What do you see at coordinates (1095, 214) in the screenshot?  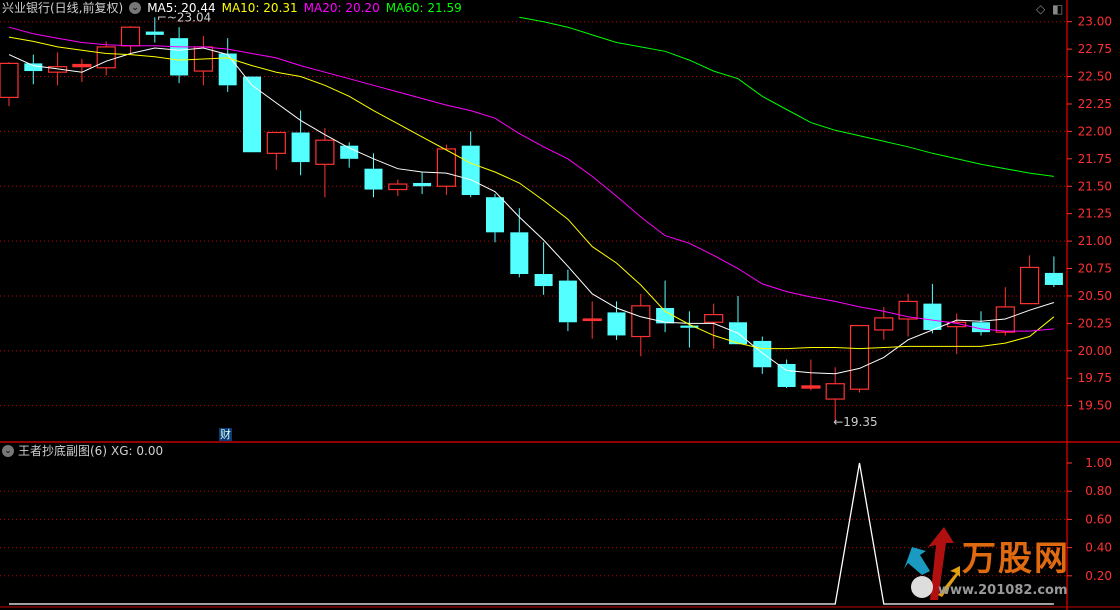 I see `y-tick-label: 21.25` at bounding box center [1095, 214].